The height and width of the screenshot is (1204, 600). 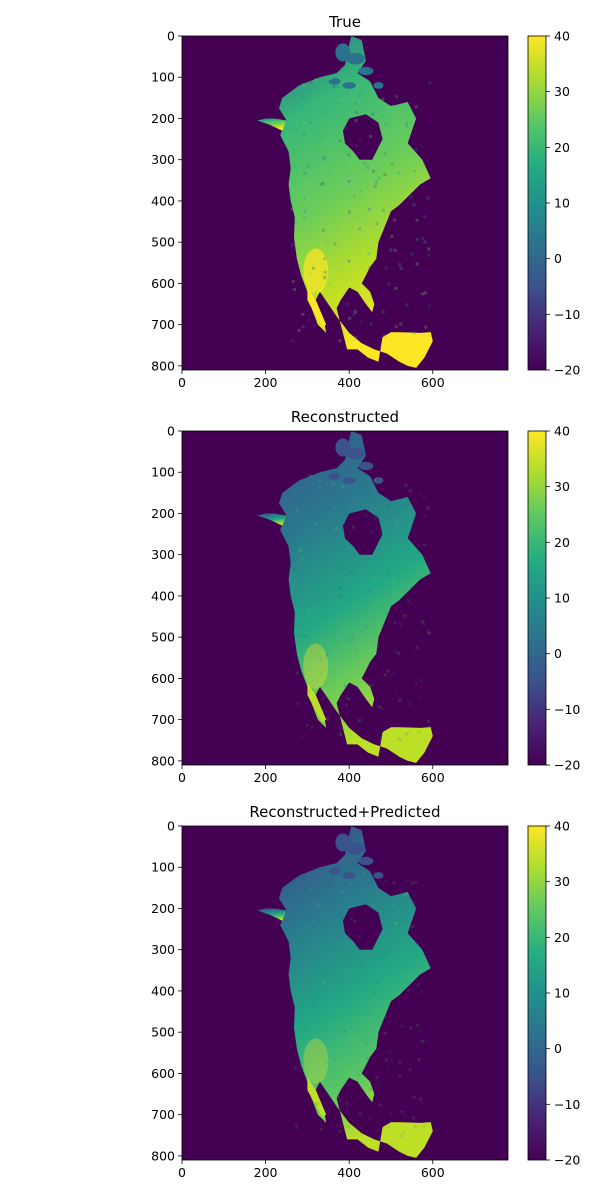 What do you see at coordinates (344, 812) in the screenshot?
I see `panel-title: Reconstructed+Predicted` at bounding box center [344, 812].